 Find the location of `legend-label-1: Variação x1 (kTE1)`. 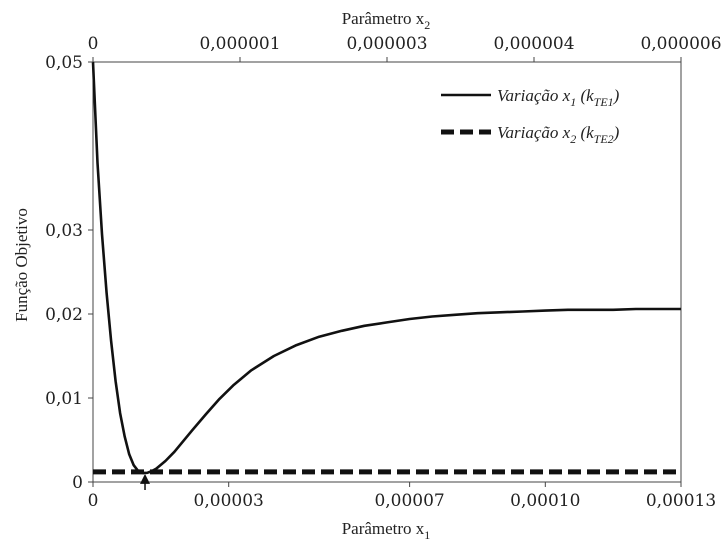

legend-label-1: Variação x1 (kTE1) is located at coordinates (558, 97).